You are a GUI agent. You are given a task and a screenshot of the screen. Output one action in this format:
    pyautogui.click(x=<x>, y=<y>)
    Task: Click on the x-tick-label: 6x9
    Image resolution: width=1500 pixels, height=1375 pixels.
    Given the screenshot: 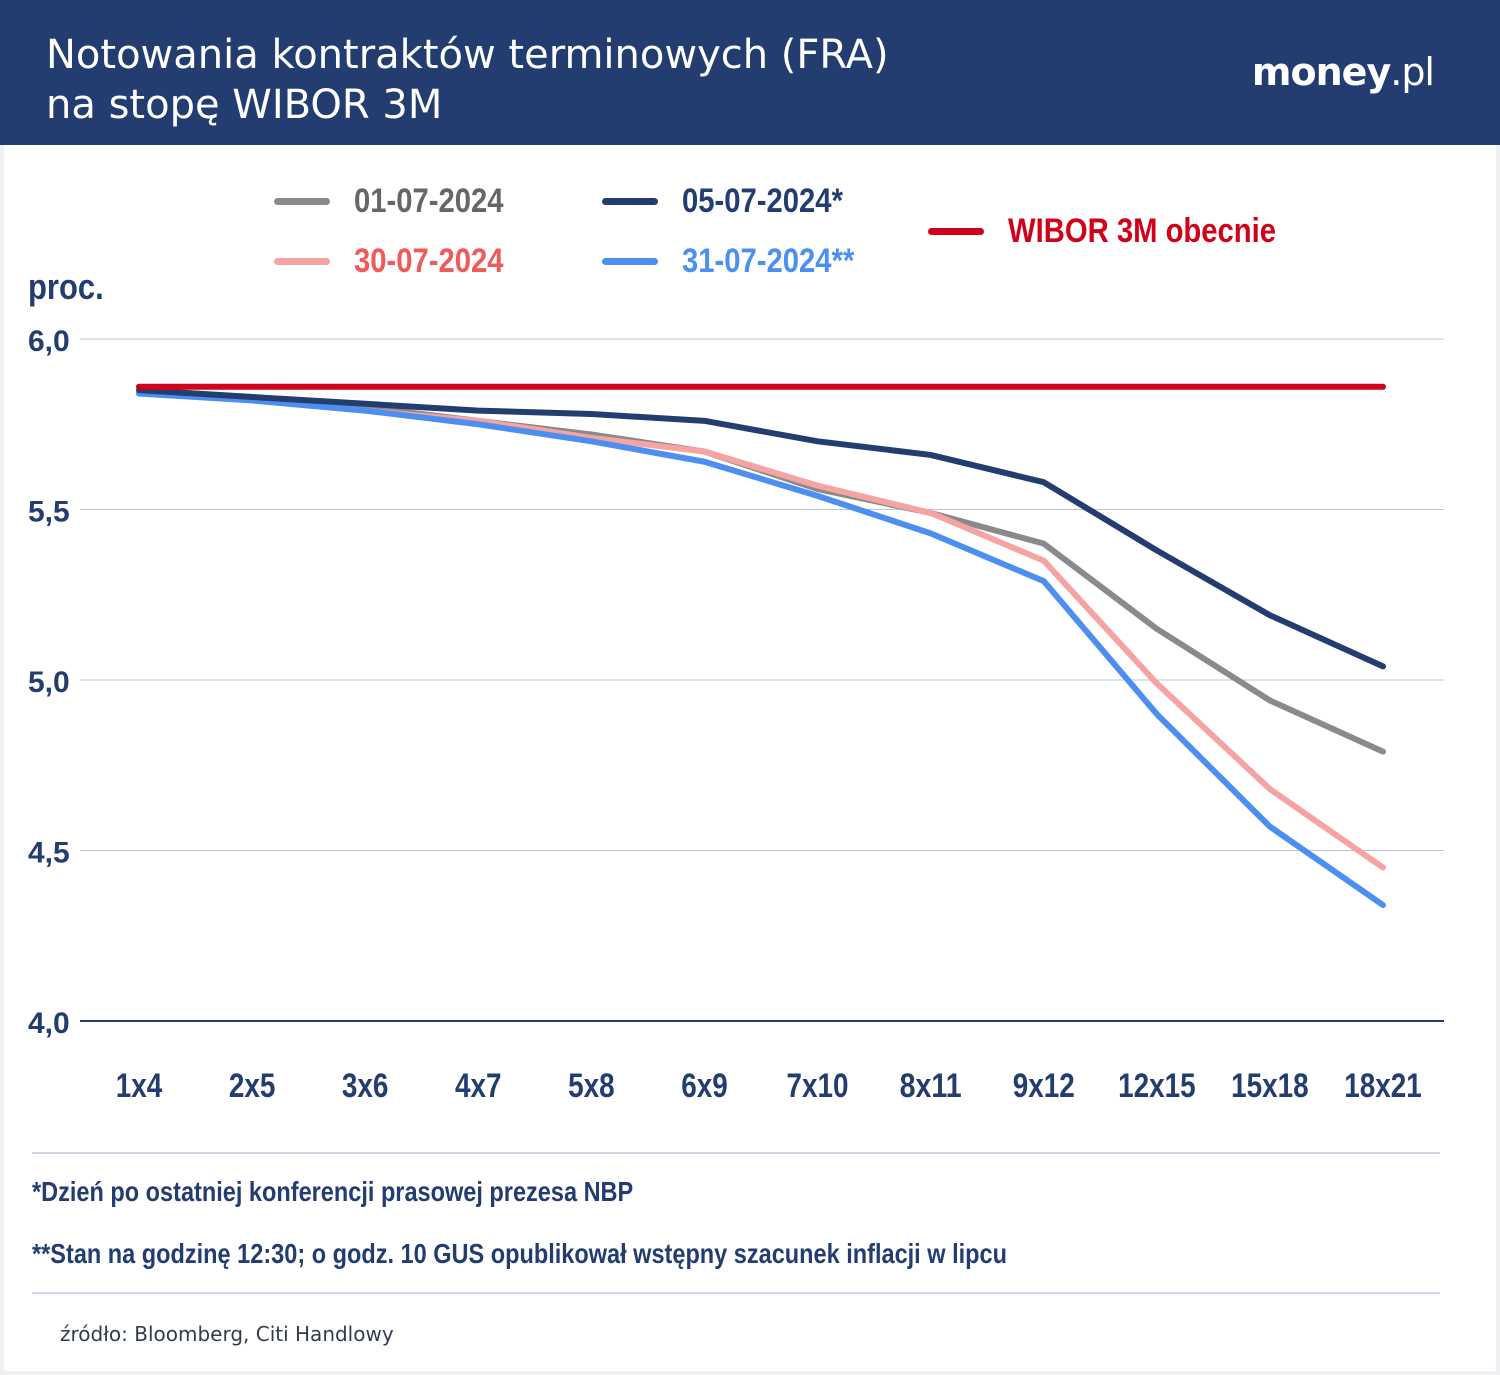 What is the action you would take?
    pyautogui.click(x=704, y=1086)
    